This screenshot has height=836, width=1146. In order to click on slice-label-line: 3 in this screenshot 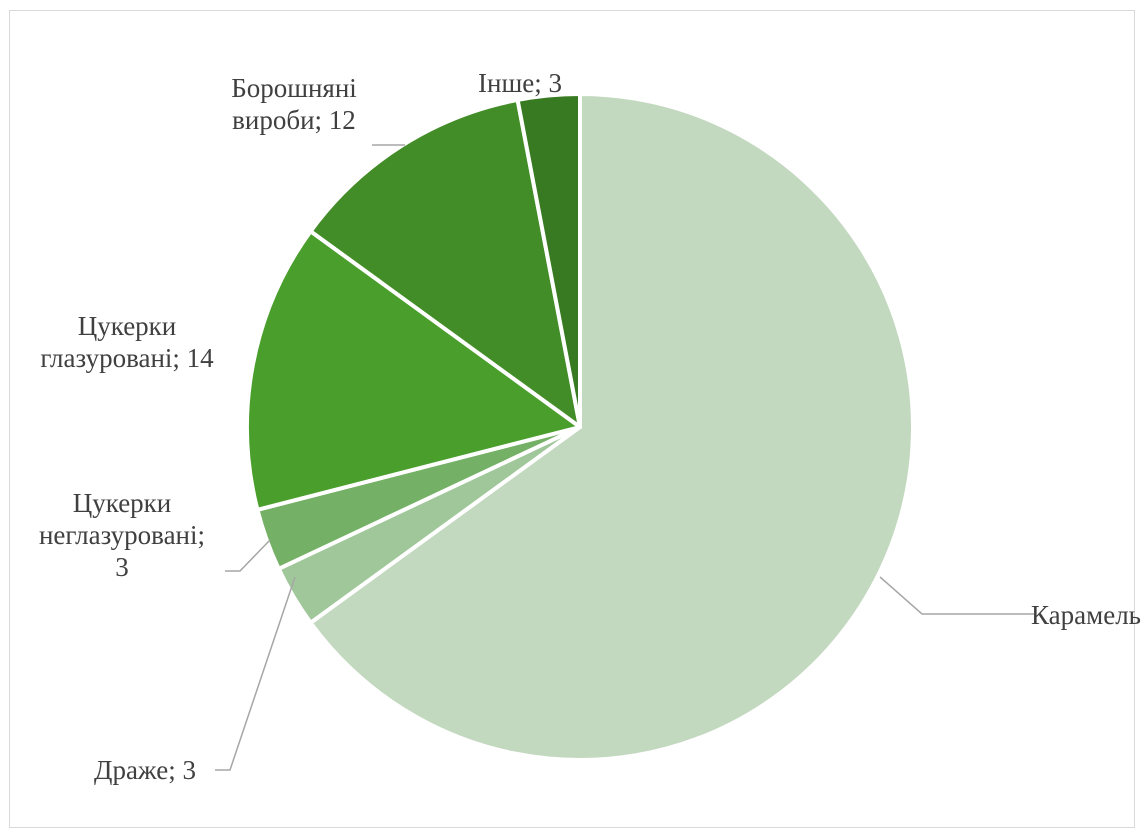, I will do `click(122, 567)`.